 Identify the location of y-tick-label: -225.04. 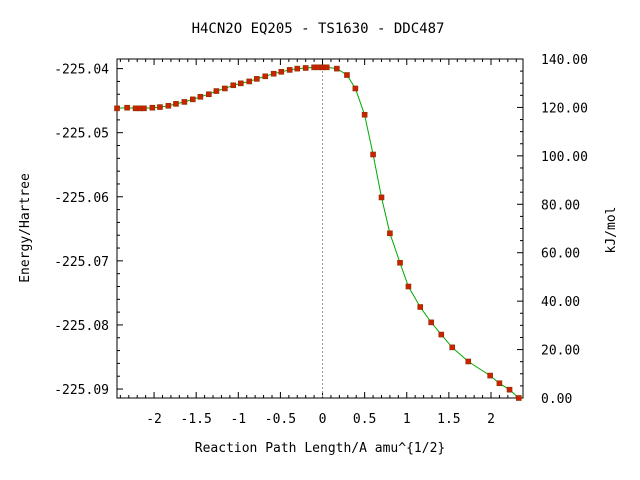
(81, 70).